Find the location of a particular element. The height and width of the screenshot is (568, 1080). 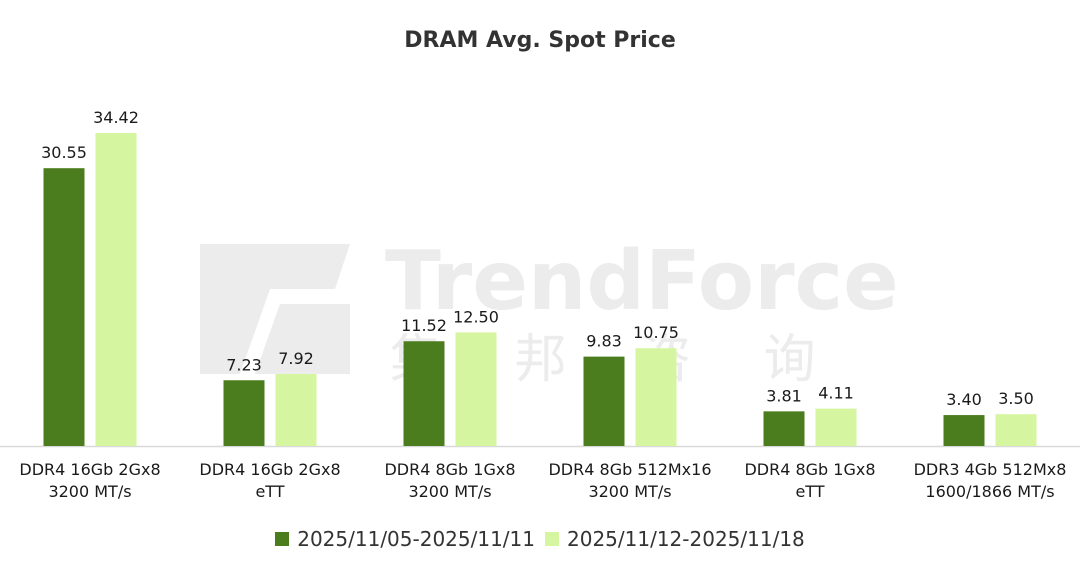

data-label-series-2-cat-1: 34.42 is located at coordinates (116, 117).